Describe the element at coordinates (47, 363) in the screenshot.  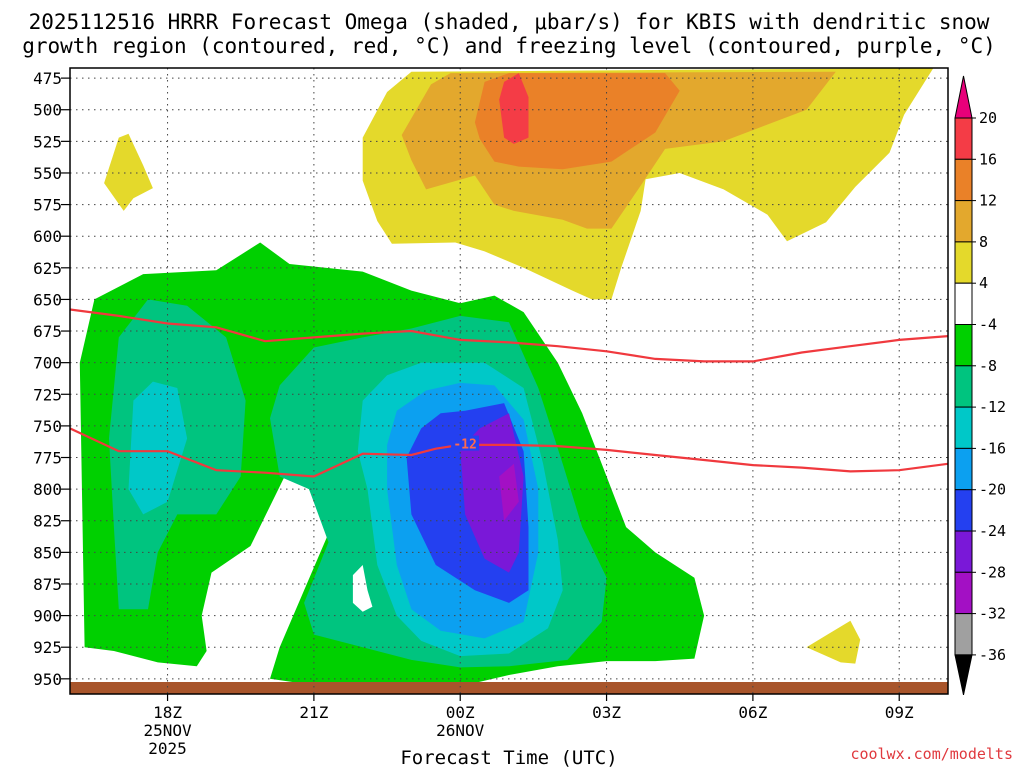
I see `y-tick-label-9: 700` at that location.